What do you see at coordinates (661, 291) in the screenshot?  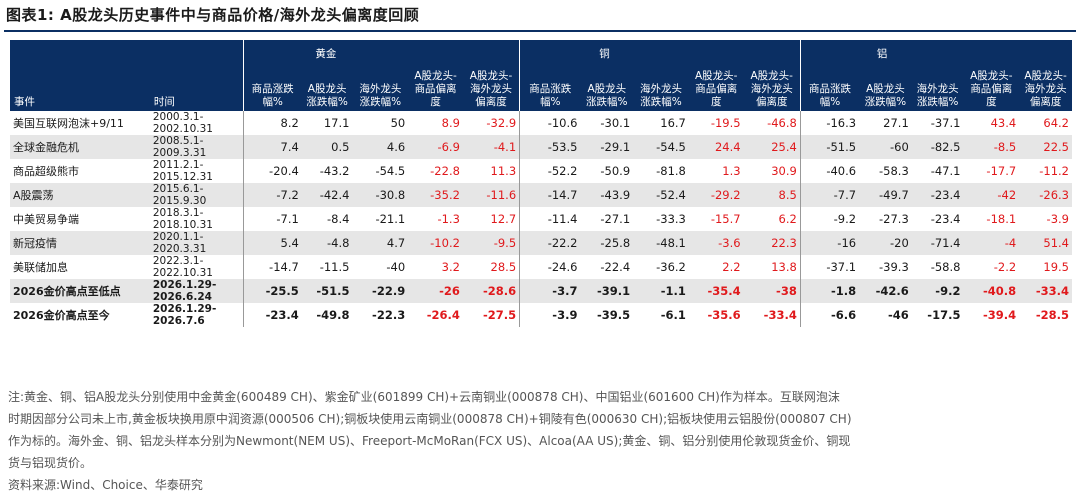 I see `copper-value-cell: -1.1` at bounding box center [661, 291].